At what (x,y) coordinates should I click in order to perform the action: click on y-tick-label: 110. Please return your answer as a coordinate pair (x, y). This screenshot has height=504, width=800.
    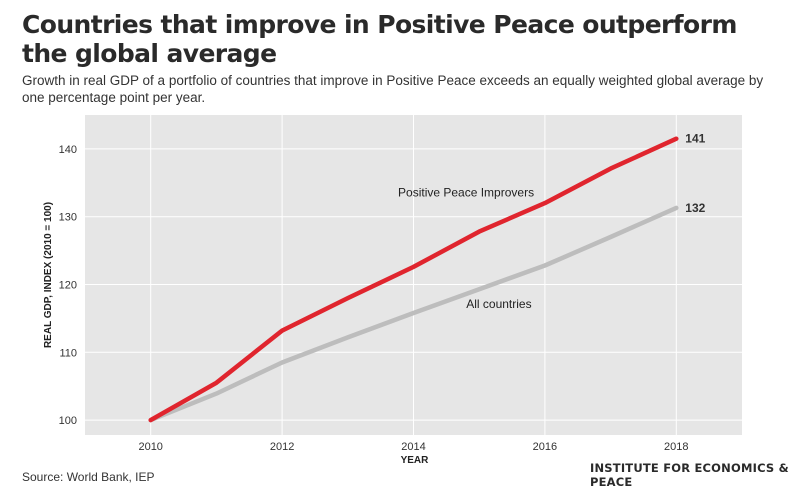
    Looking at the image, I should click on (68, 353).